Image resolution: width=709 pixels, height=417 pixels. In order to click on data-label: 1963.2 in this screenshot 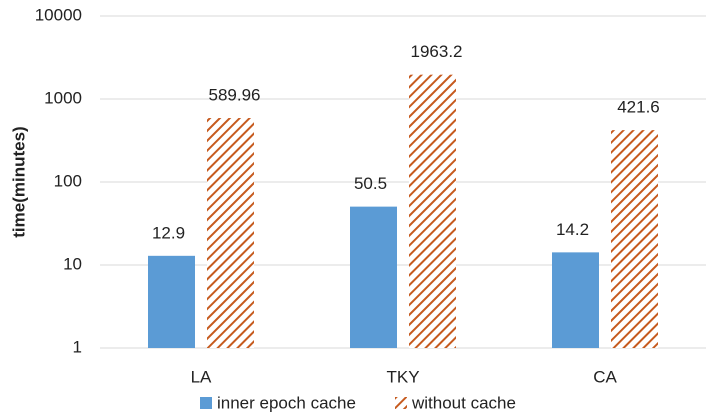, I will do `click(437, 51)`.